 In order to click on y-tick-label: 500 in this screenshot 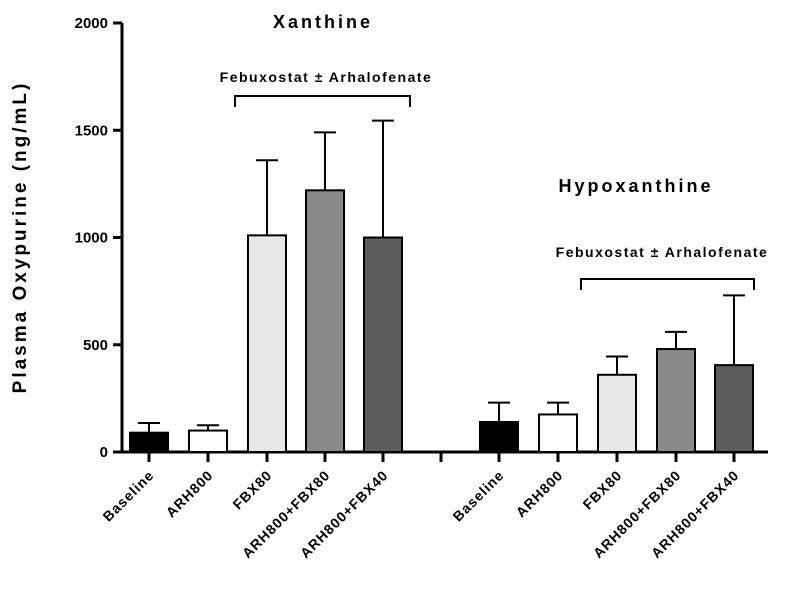, I will do `click(95, 345)`.